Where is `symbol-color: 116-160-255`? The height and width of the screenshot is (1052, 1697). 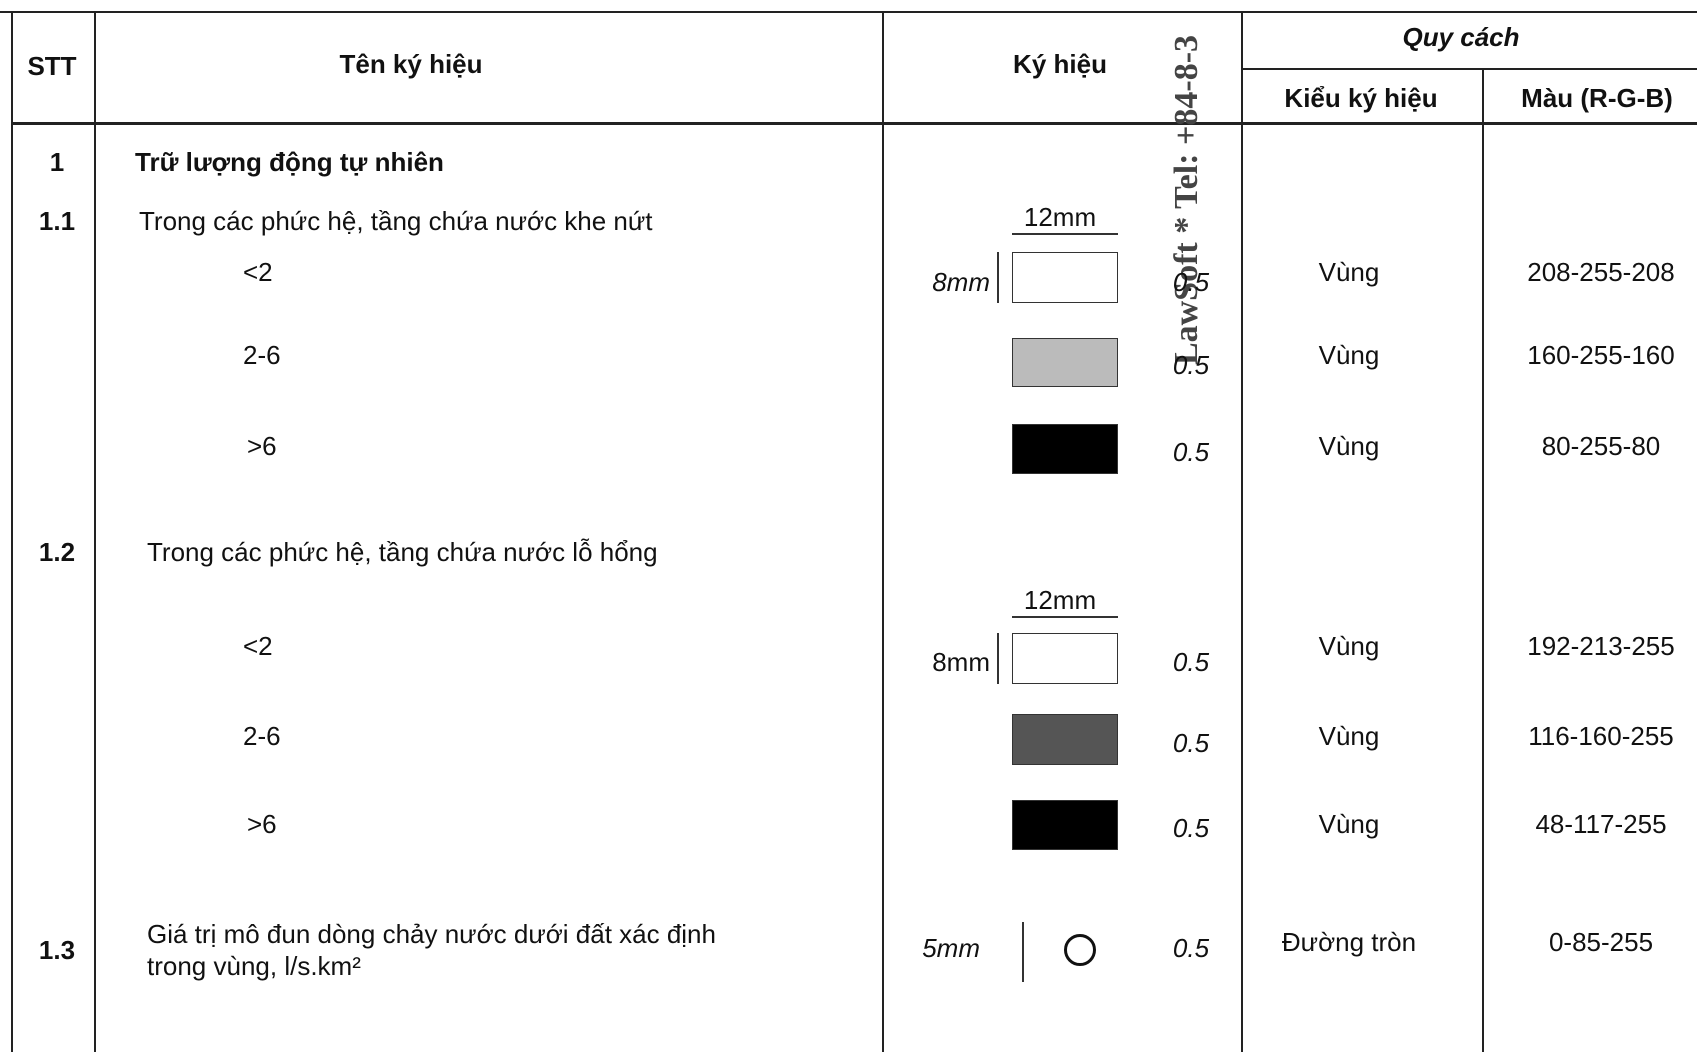 symbol-color: 116-160-255 is located at coordinates (1601, 736).